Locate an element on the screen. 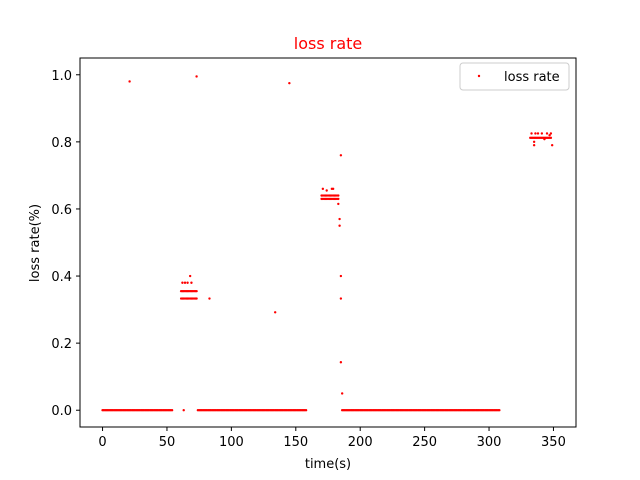 This screenshot has height=480, width=640. x-axis-label: time(s) is located at coordinates (328, 464).